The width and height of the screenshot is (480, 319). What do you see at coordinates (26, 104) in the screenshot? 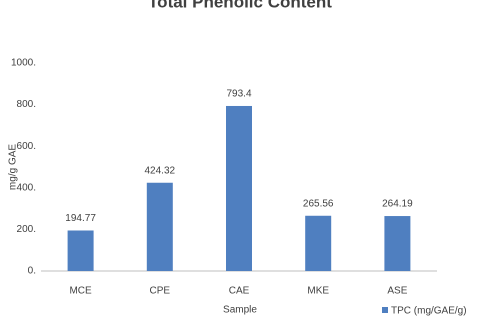
I see `y-tick-label: 800.` at bounding box center [26, 104].